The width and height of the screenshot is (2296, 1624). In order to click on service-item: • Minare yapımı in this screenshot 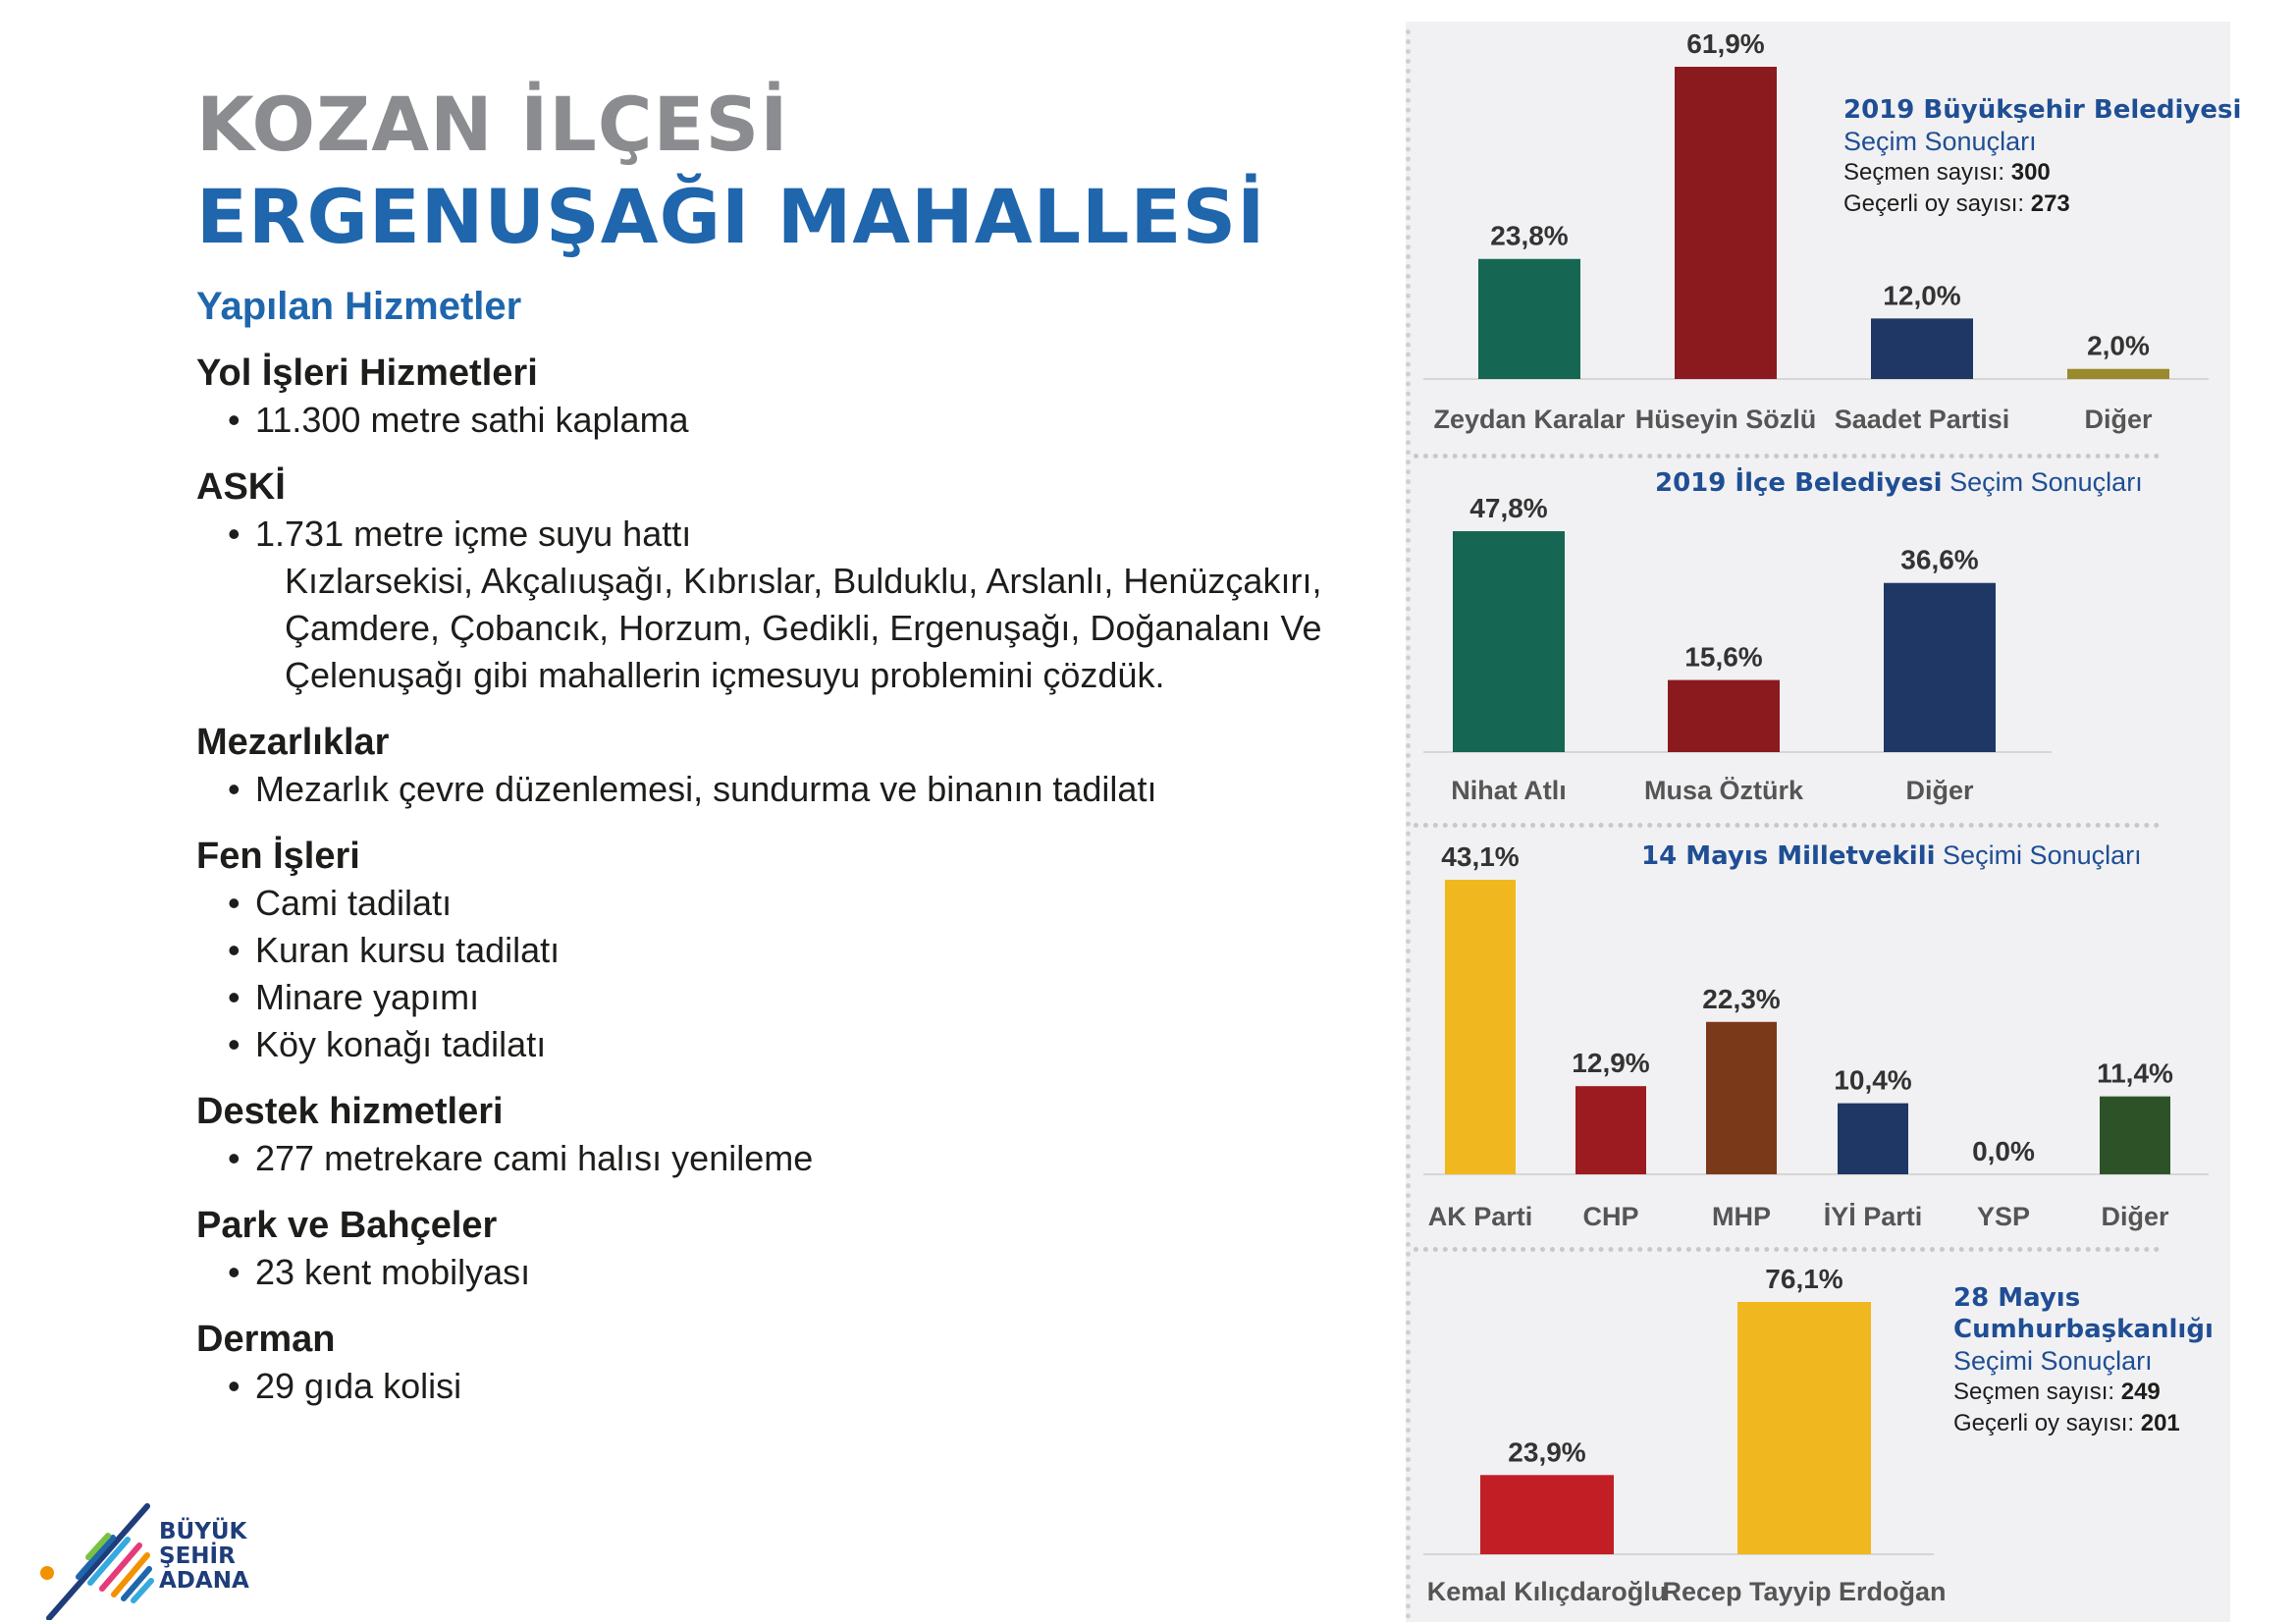, I will do `click(775, 997)`.